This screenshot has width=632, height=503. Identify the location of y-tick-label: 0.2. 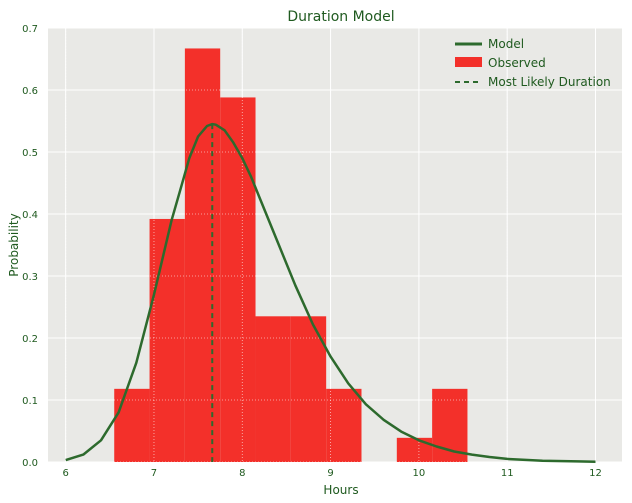
(30, 339).